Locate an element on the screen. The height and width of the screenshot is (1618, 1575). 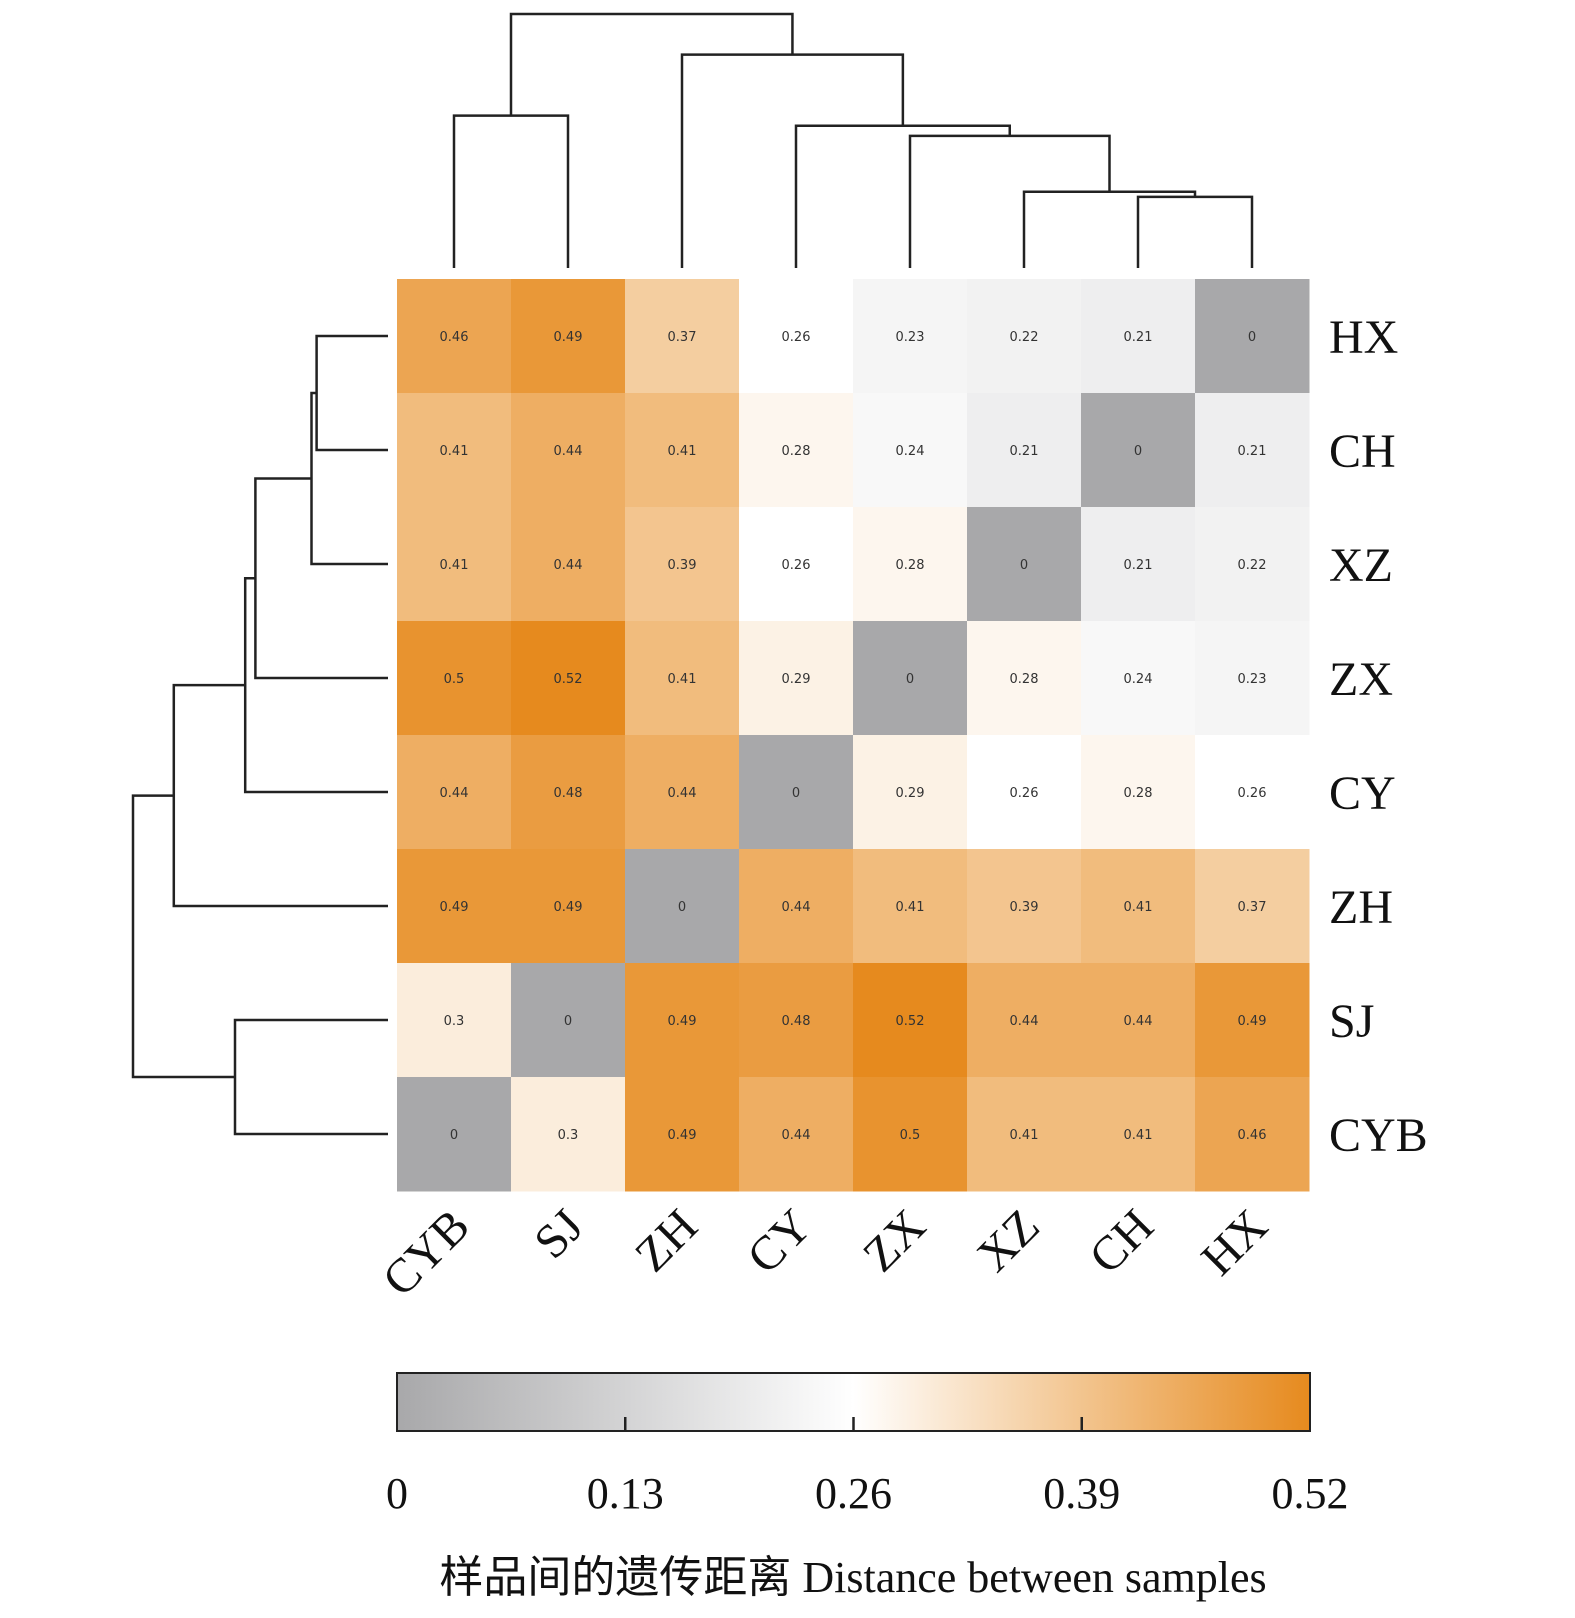
column-labels: CYB SJ ZH CY ZX XZ CH HX is located at coordinates (825, 1252).